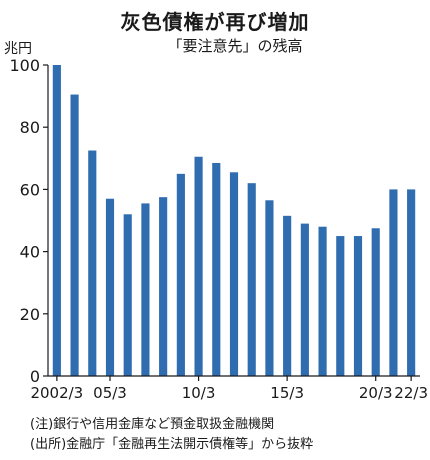  I want to click on y-axis-ticks: 0 20 40 60 80 100, so click(28, 221).